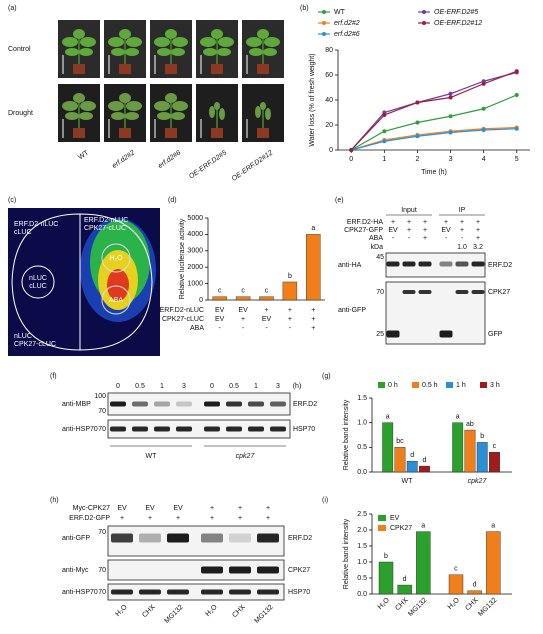  I want to click on row-label: Drought, so click(20, 113).